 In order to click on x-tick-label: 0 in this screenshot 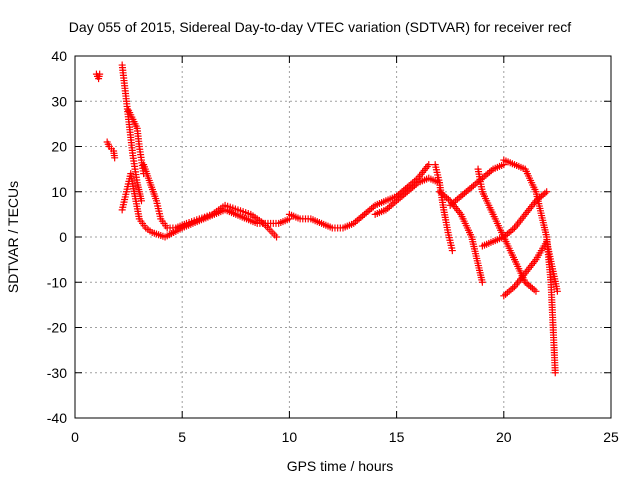, I will do `click(75, 437)`.